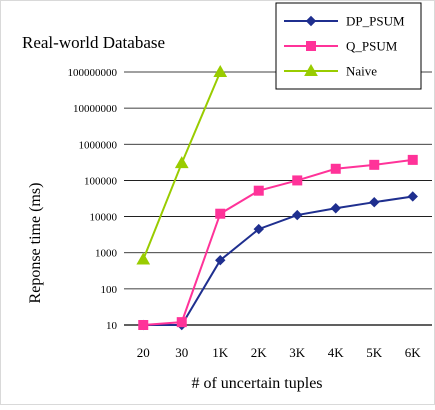 This screenshot has height=410, width=435. What do you see at coordinates (372, 46) in the screenshot?
I see `legend-label: Q_PSUM` at bounding box center [372, 46].